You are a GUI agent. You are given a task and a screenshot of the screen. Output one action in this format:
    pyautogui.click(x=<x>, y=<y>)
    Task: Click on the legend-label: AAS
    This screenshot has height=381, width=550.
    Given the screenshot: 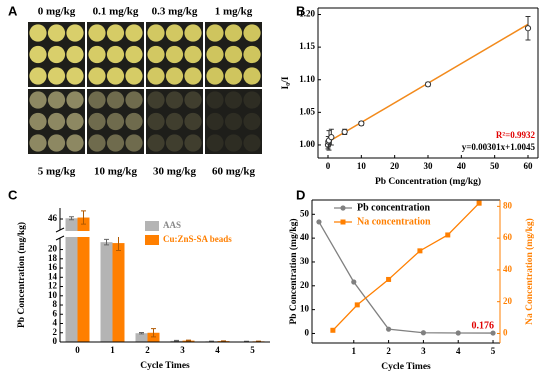 What is the action you would take?
    pyautogui.click(x=172, y=225)
    